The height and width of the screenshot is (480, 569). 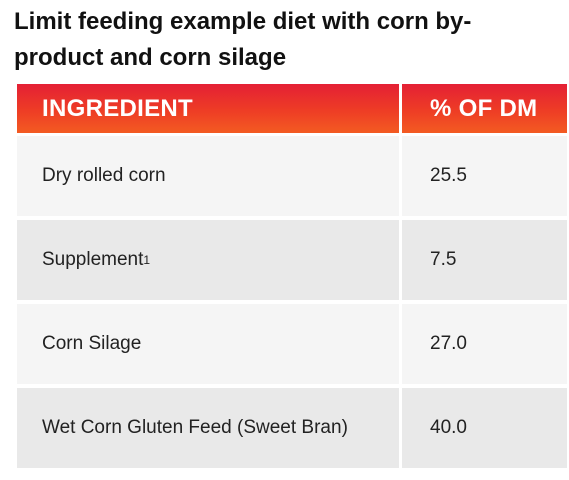 I want to click on ingredient-name: Supplement, so click(x=92, y=260).